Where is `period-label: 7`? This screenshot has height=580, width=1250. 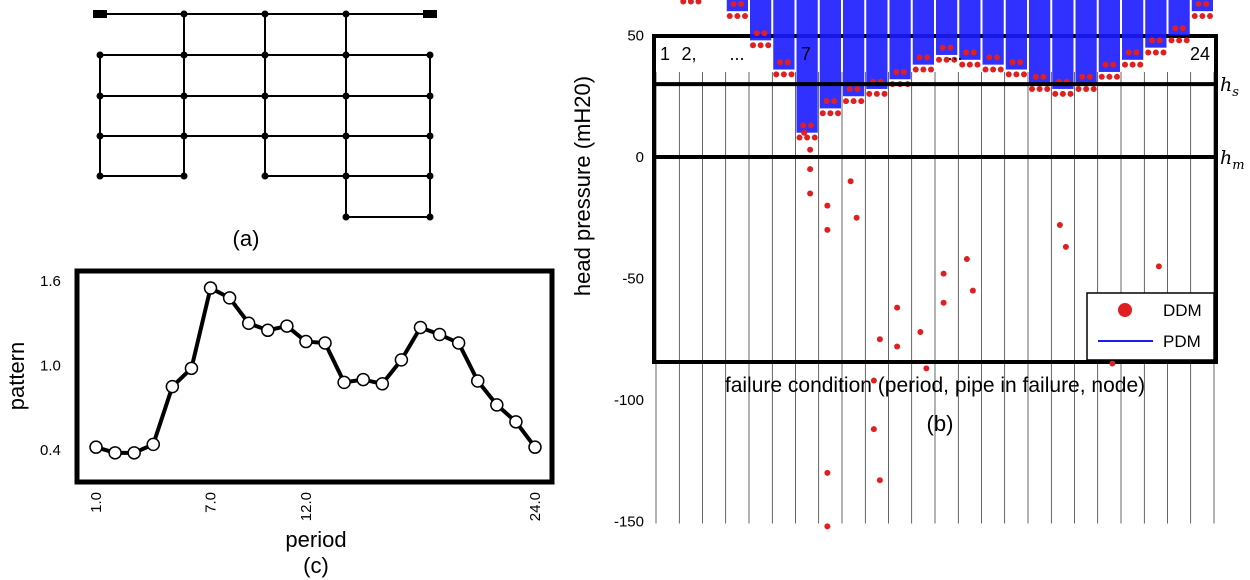
period-label: 7 is located at coordinates (806, 54).